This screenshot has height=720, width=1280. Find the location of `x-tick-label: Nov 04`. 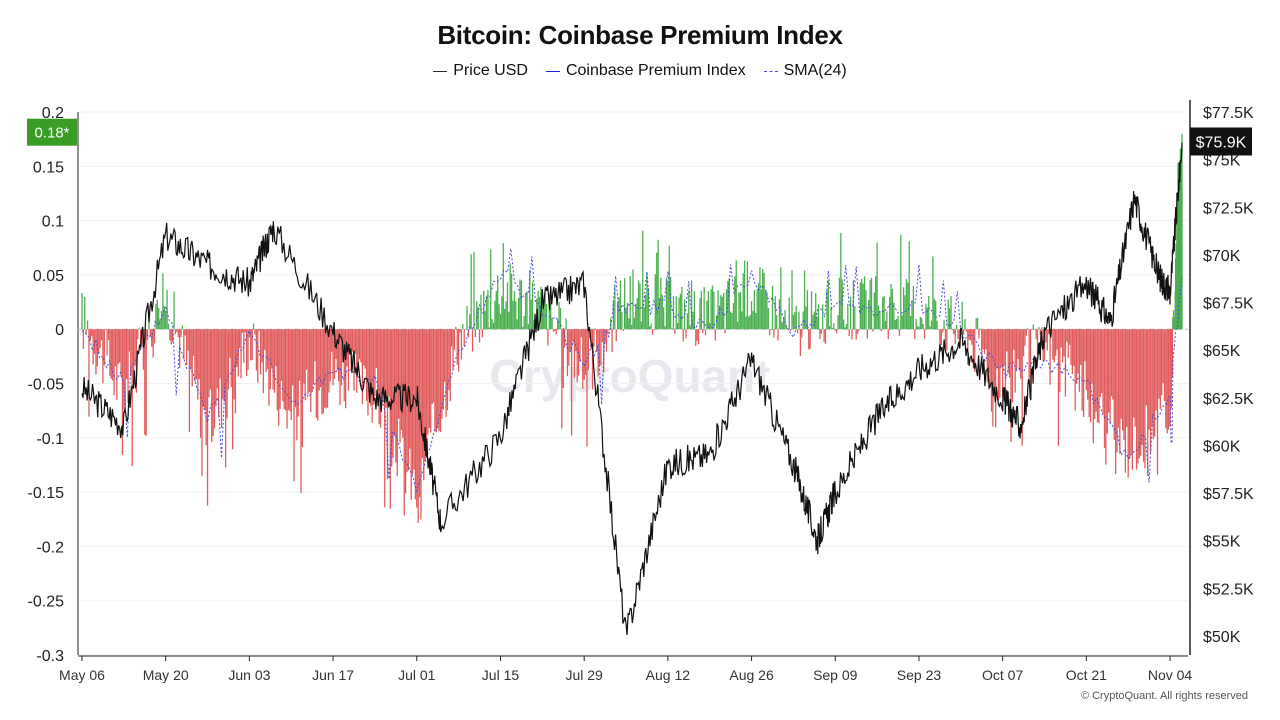

x-tick-label: Nov 04 is located at coordinates (1170, 675).